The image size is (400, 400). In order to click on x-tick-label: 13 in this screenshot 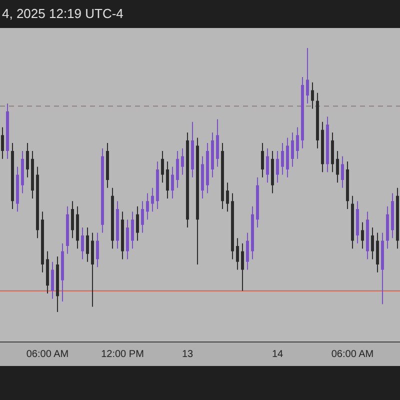, I will do `click(188, 354)`.